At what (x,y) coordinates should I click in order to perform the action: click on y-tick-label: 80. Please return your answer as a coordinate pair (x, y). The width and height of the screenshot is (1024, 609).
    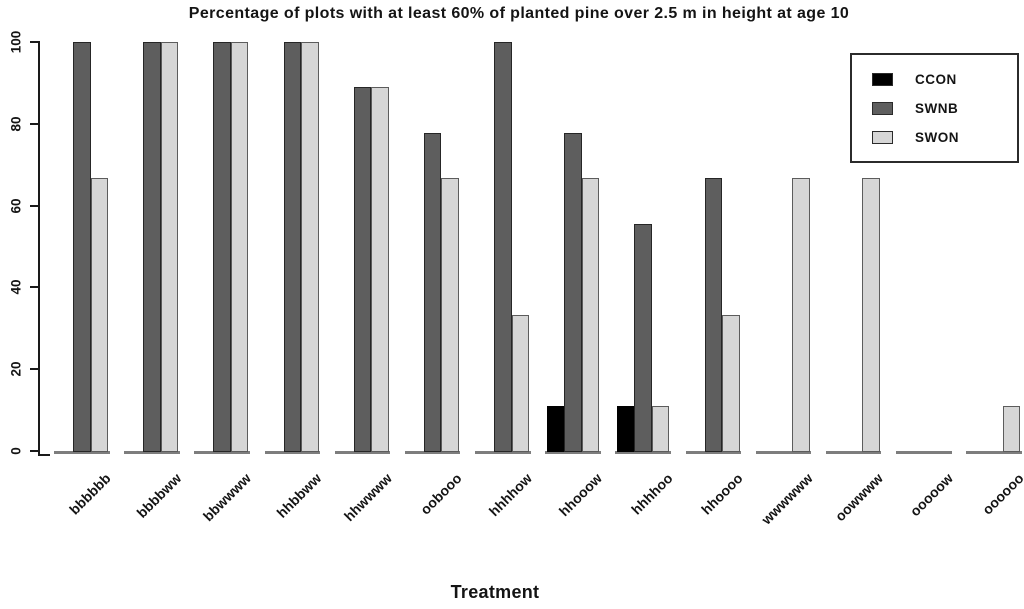
    Looking at the image, I should click on (16, 124).